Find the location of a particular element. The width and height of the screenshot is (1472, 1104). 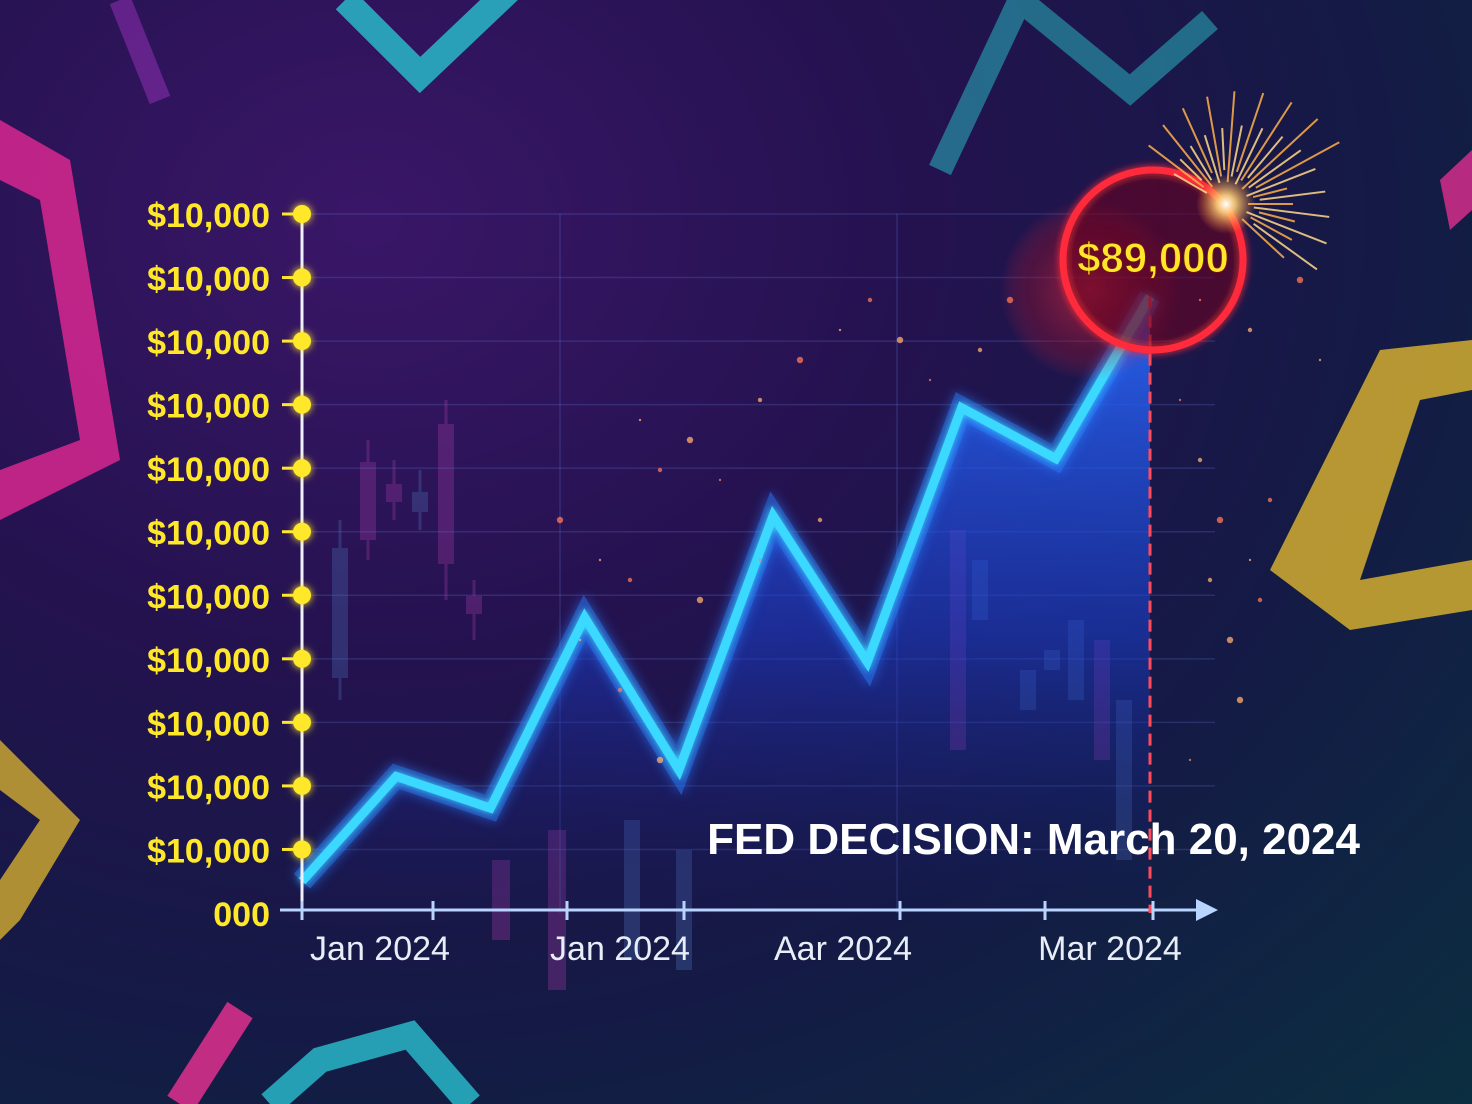

deco-teal-zigzag-top-right is located at coordinates (1073, 88).